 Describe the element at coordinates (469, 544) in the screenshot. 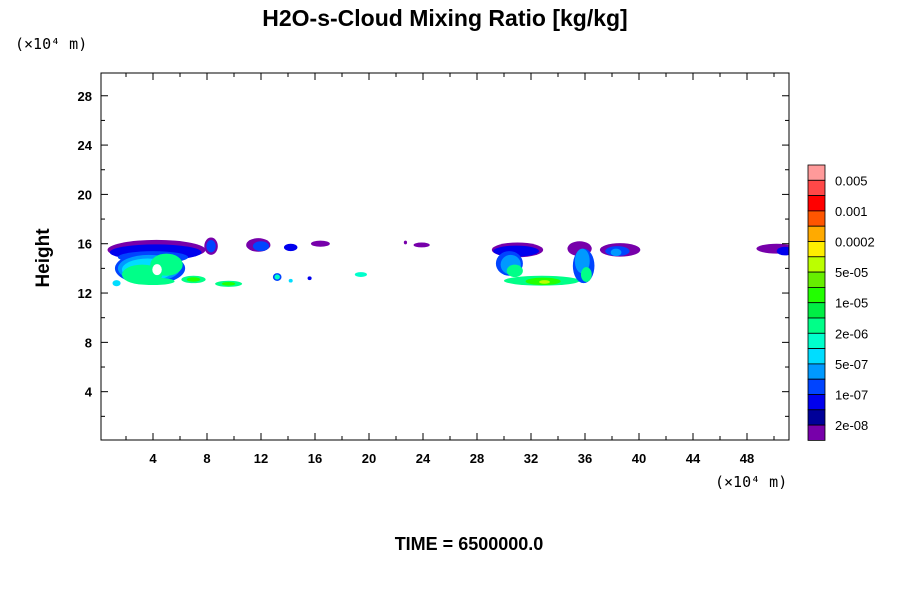

I see `time-footer: TIME = 6500000.0` at that location.